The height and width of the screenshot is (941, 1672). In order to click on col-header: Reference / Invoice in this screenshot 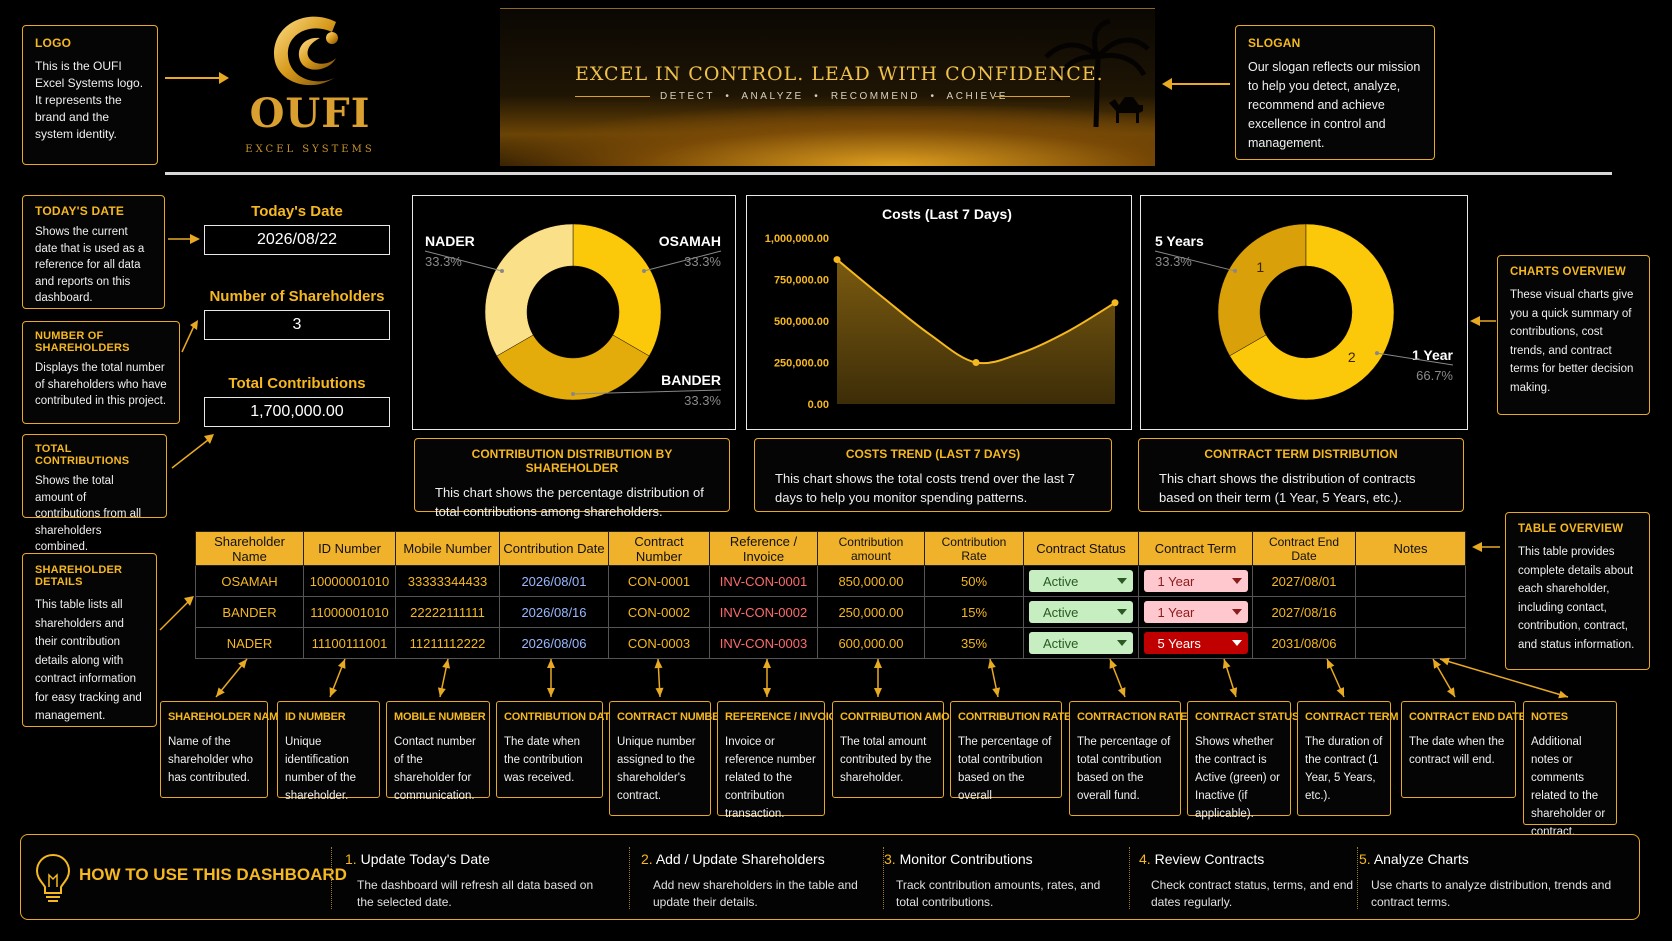, I will do `click(763, 548)`.